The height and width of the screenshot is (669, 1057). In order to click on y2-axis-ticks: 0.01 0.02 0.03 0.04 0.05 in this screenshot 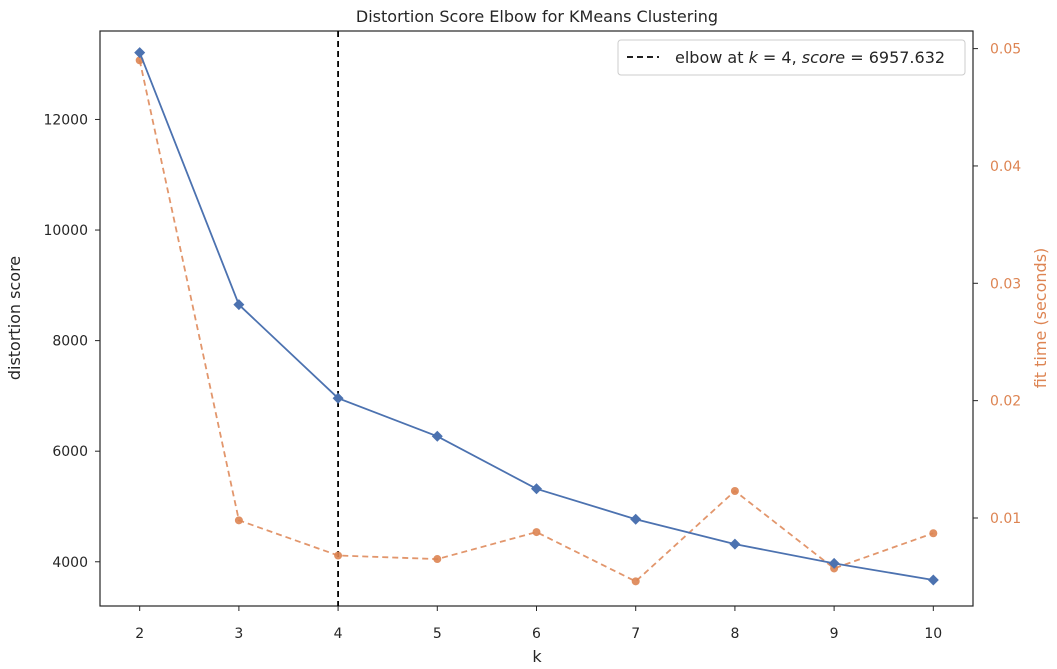, I will do `click(997, 284)`.